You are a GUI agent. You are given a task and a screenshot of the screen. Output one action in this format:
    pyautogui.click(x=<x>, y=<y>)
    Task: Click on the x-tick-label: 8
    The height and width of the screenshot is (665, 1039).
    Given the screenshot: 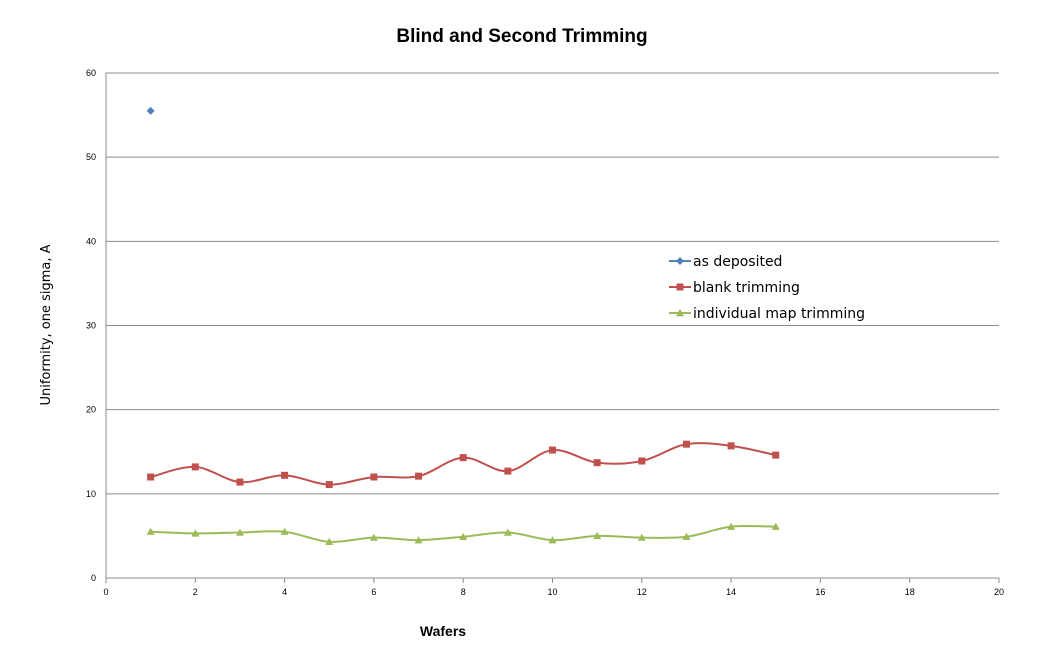 What is the action you would take?
    pyautogui.click(x=463, y=592)
    